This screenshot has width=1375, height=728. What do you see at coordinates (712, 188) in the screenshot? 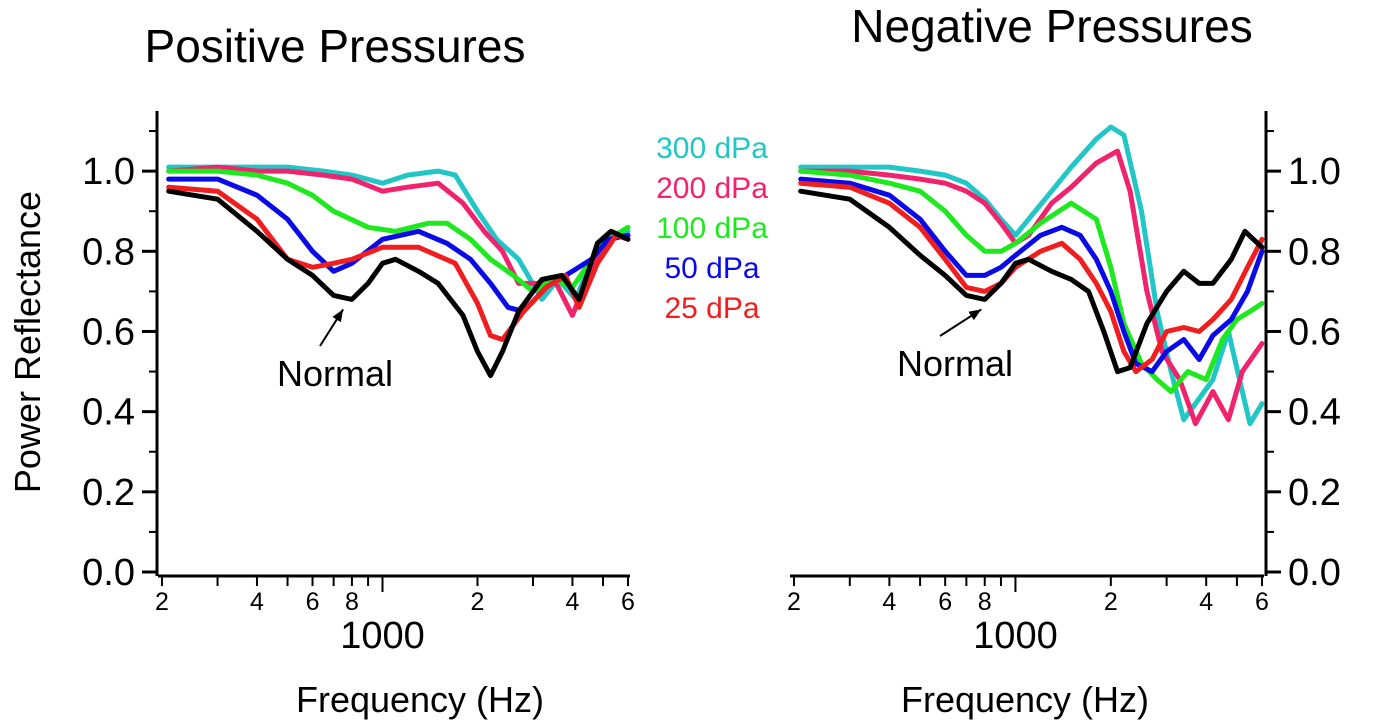
I see `legend-item-200-dpa: 200 dPa` at bounding box center [712, 188].